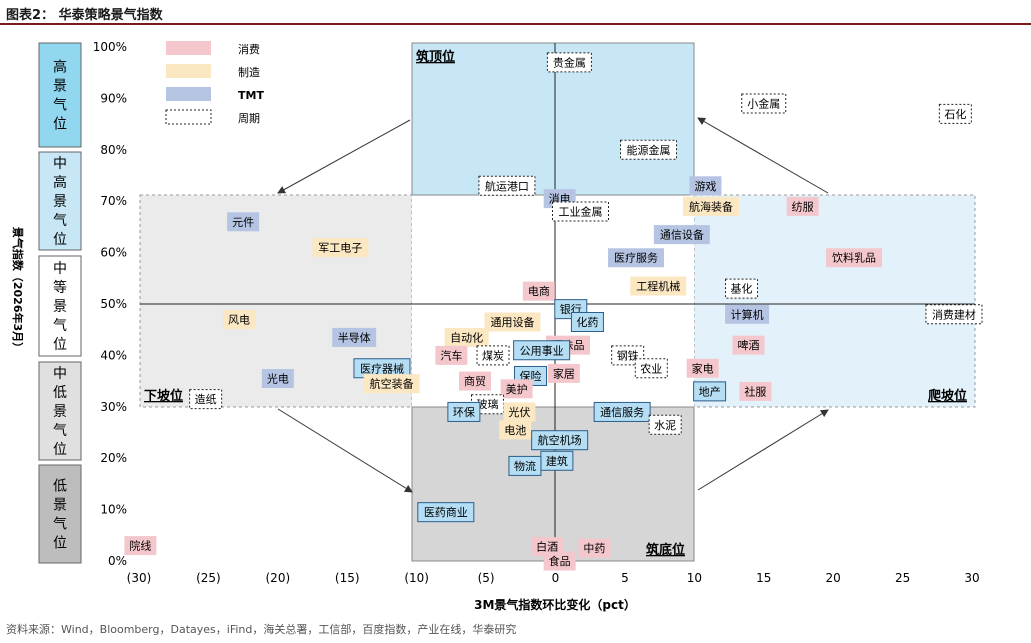  I want to click on data-point: 航空装备, so click(391, 384).